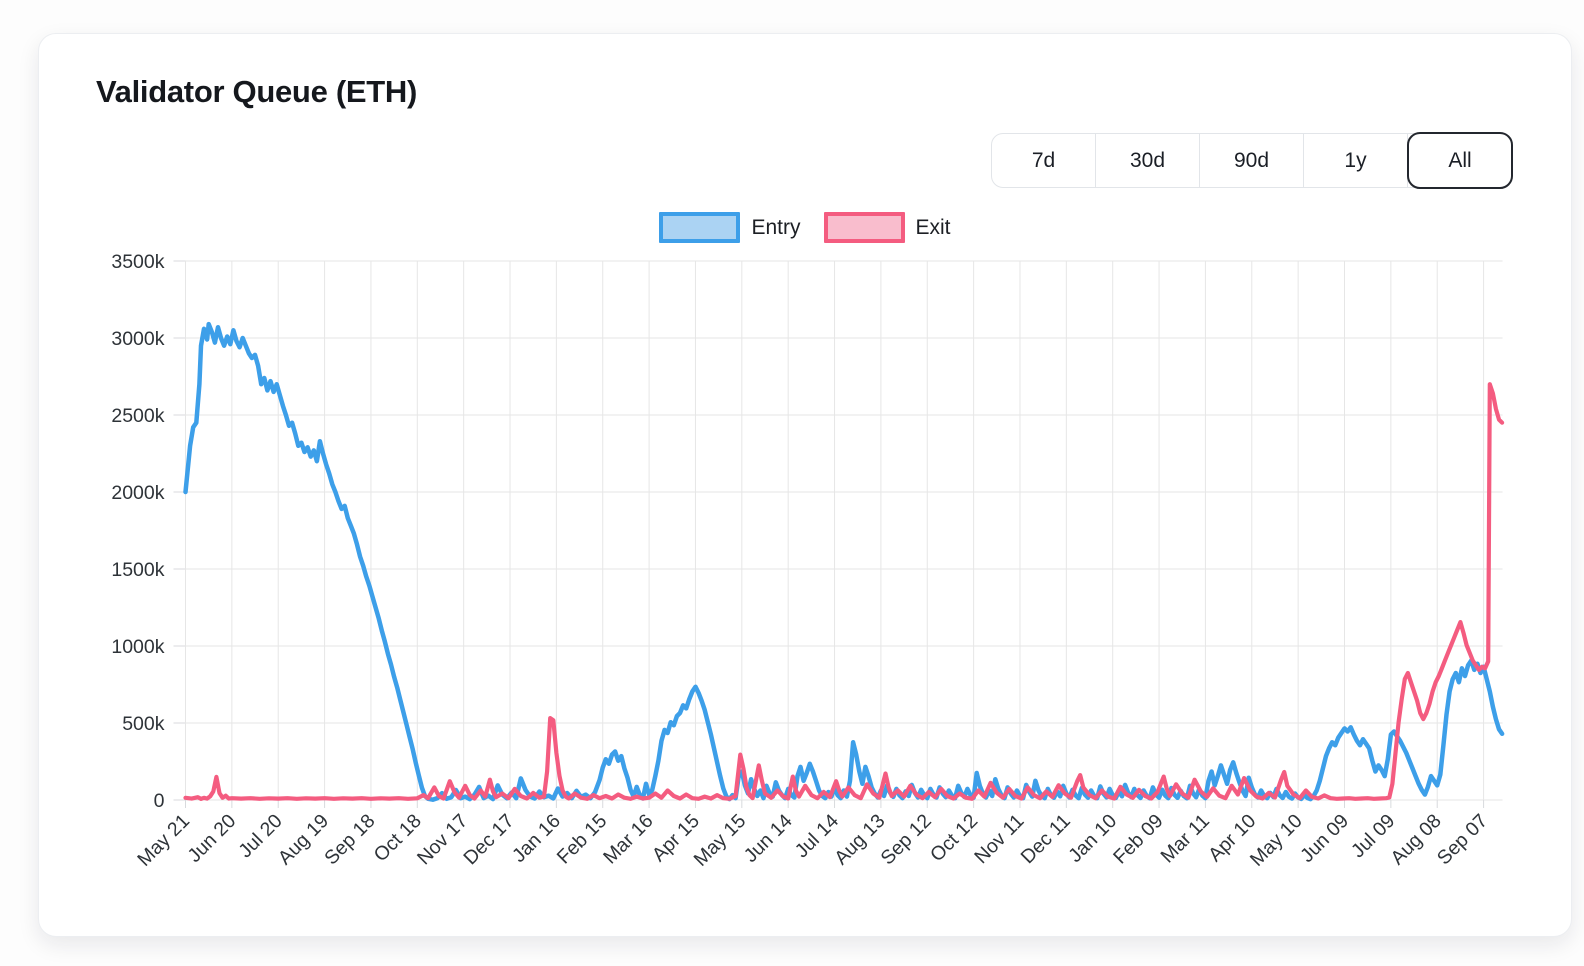 The height and width of the screenshot is (966, 1584). What do you see at coordinates (776, 227) in the screenshot?
I see `legend-label-entry: Entry` at bounding box center [776, 227].